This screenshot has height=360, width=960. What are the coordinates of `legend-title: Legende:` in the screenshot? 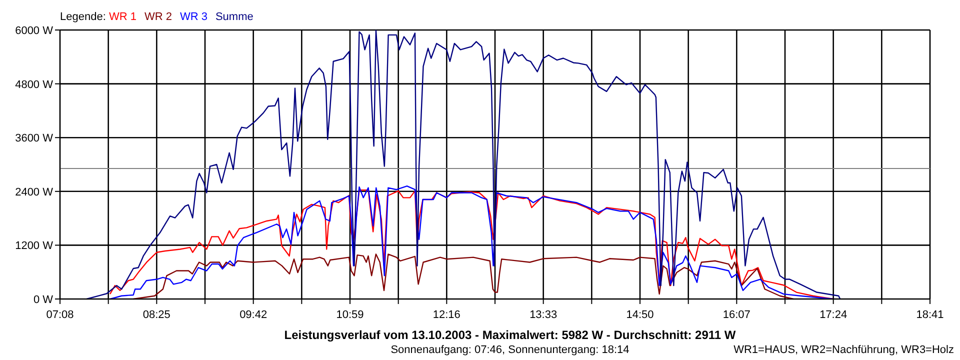 It's located at (84, 17).